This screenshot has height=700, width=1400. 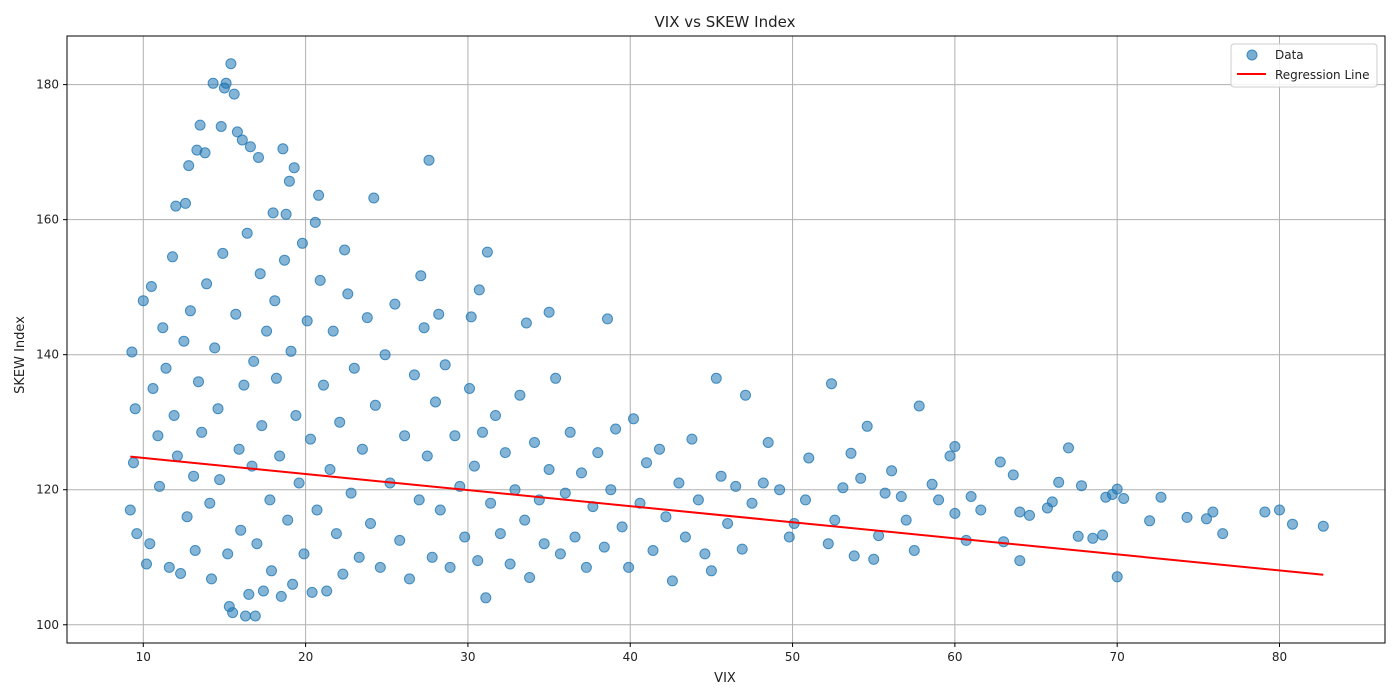 What do you see at coordinates (727, 515) in the screenshot?
I see `regression-line-path` at bounding box center [727, 515].